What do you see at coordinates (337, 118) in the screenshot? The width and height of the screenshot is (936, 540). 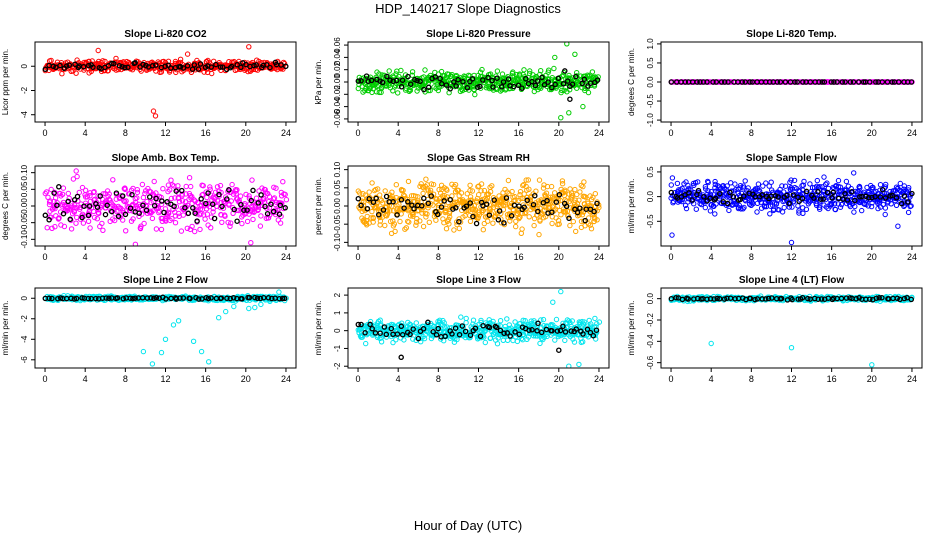 I see `y-tick-label: -0.06` at bounding box center [337, 118].